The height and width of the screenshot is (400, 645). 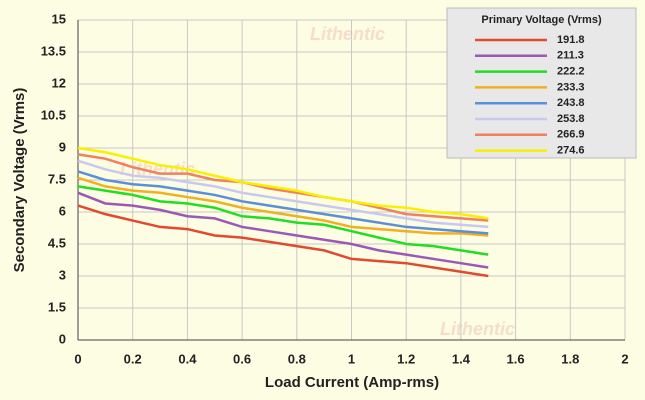 What do you see at coordinates (77, 358) in the screenshot?
I see `x-tick-label: 0` at bounding box center [77, 358].